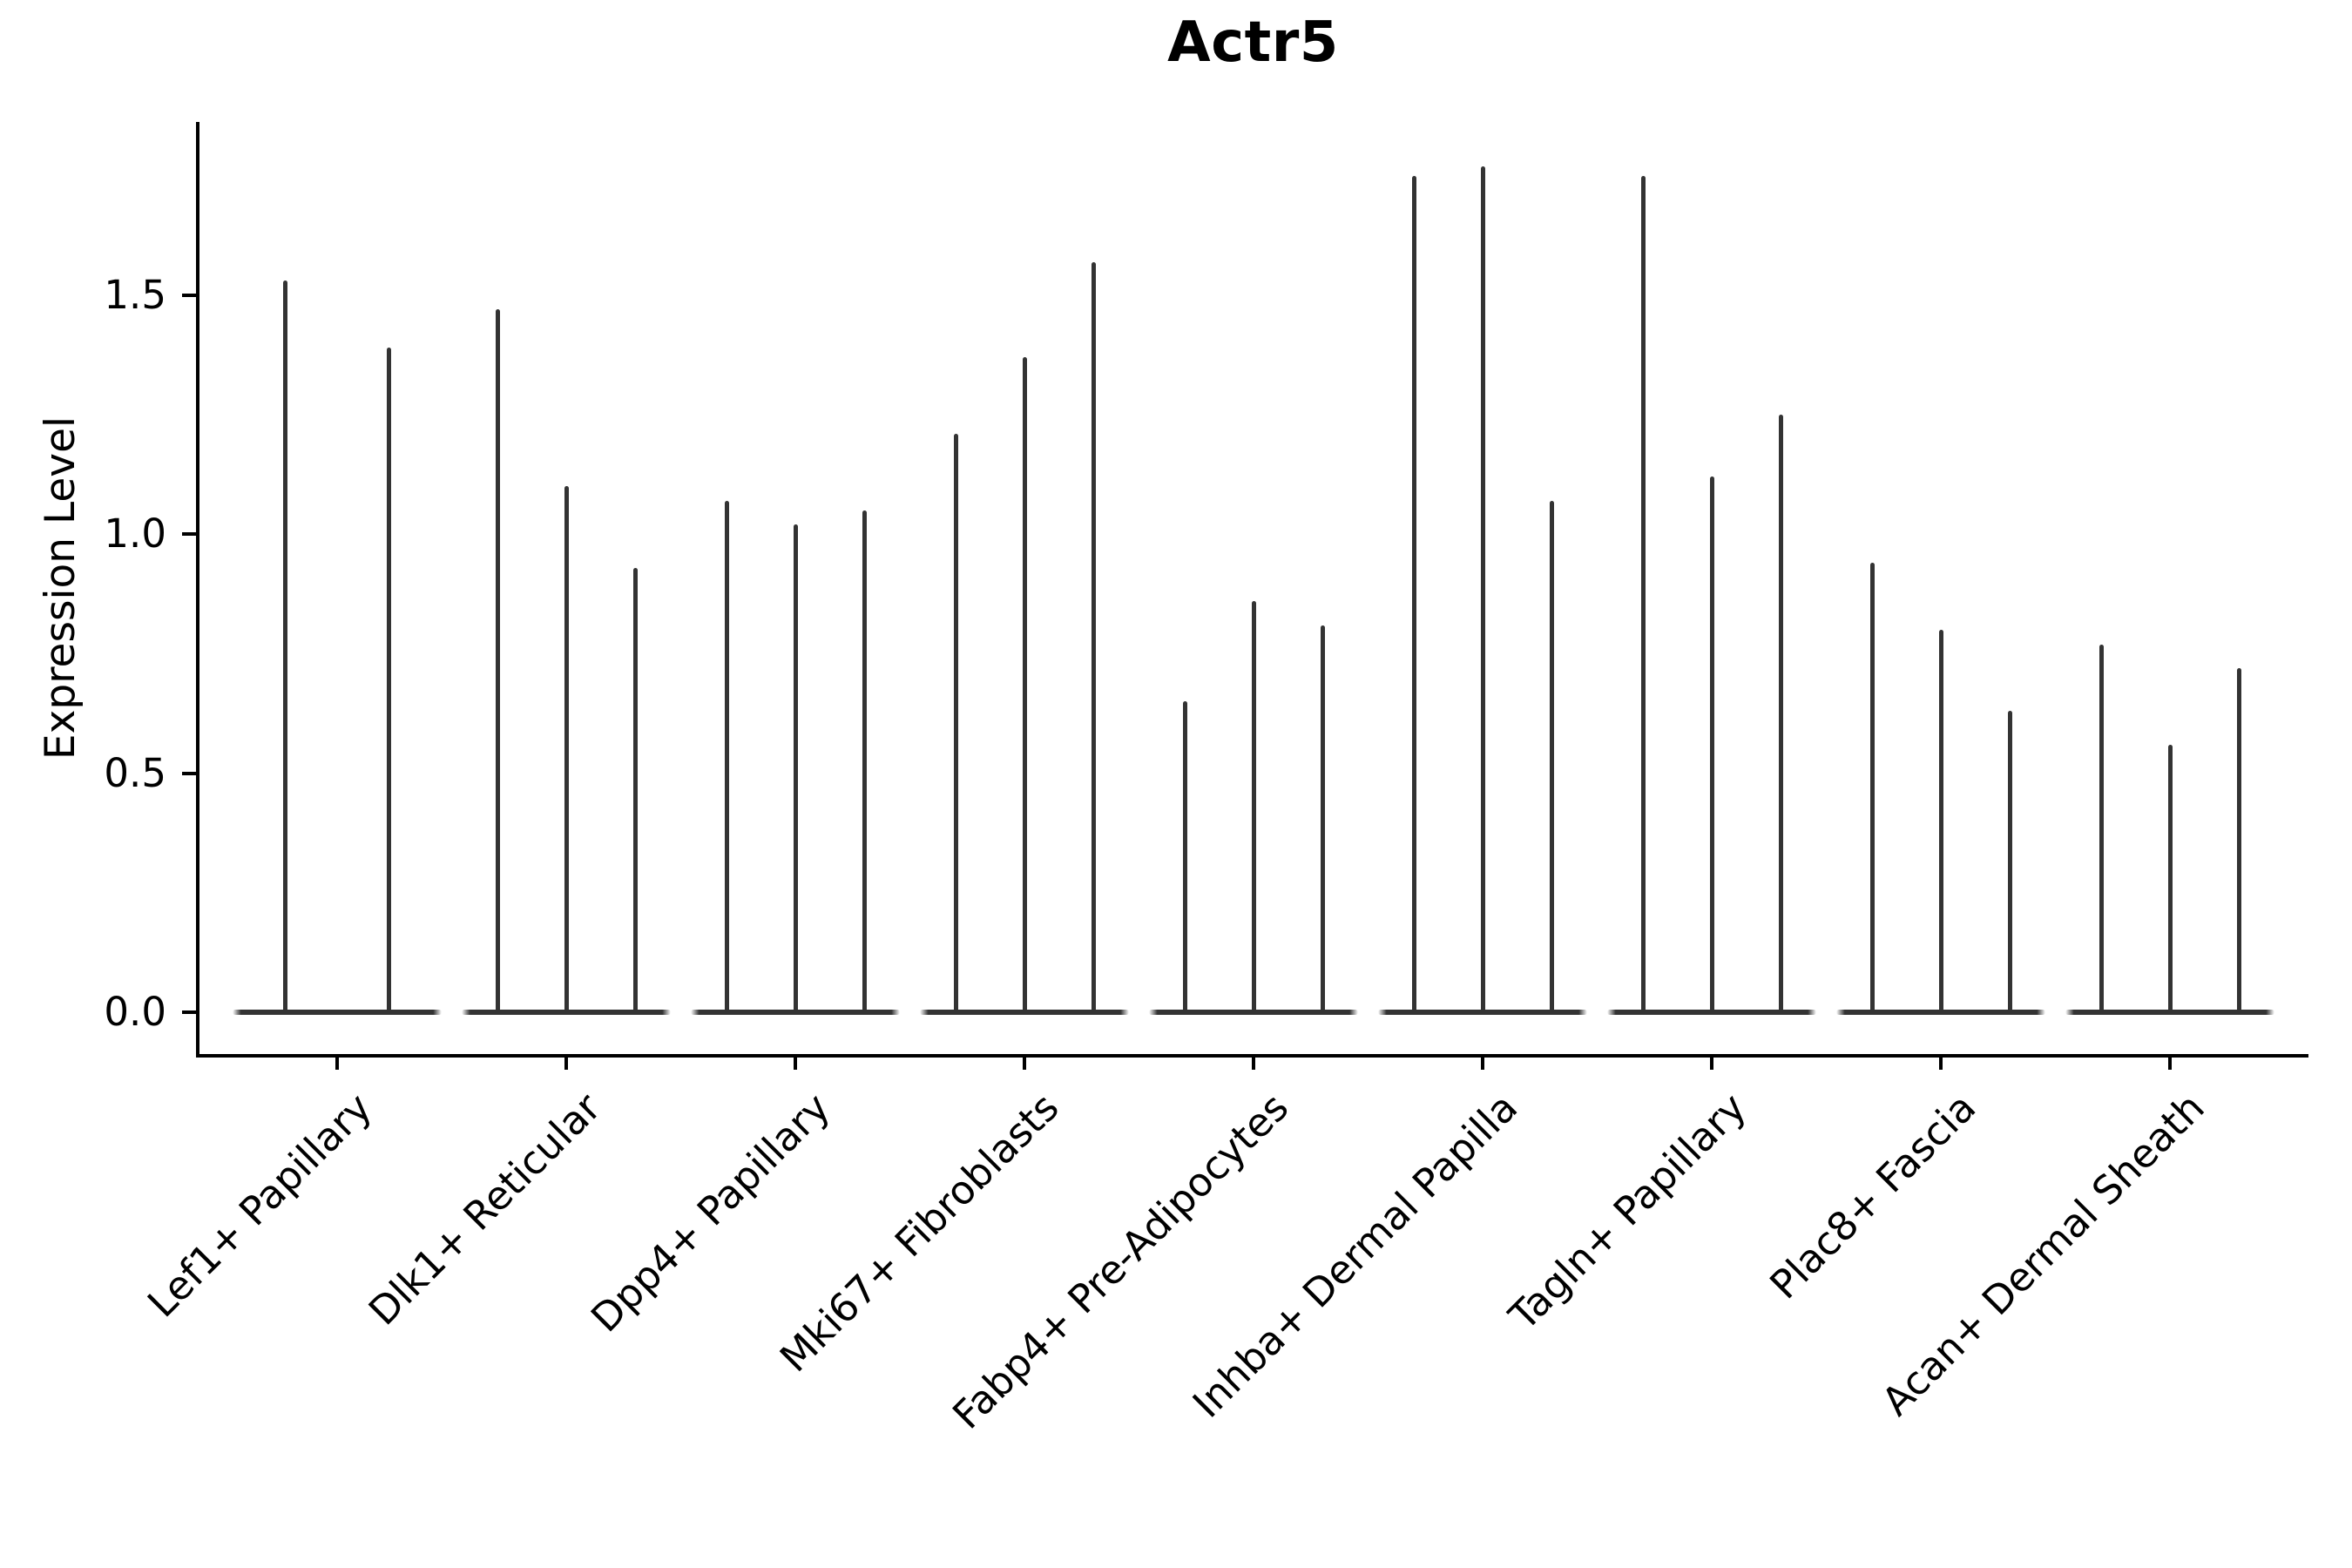 This screenshot has height=1568, width=2352. Describe the element at coordinates (1253, 42) in the screenshot. I see `chart-title: Actr5` at that location.